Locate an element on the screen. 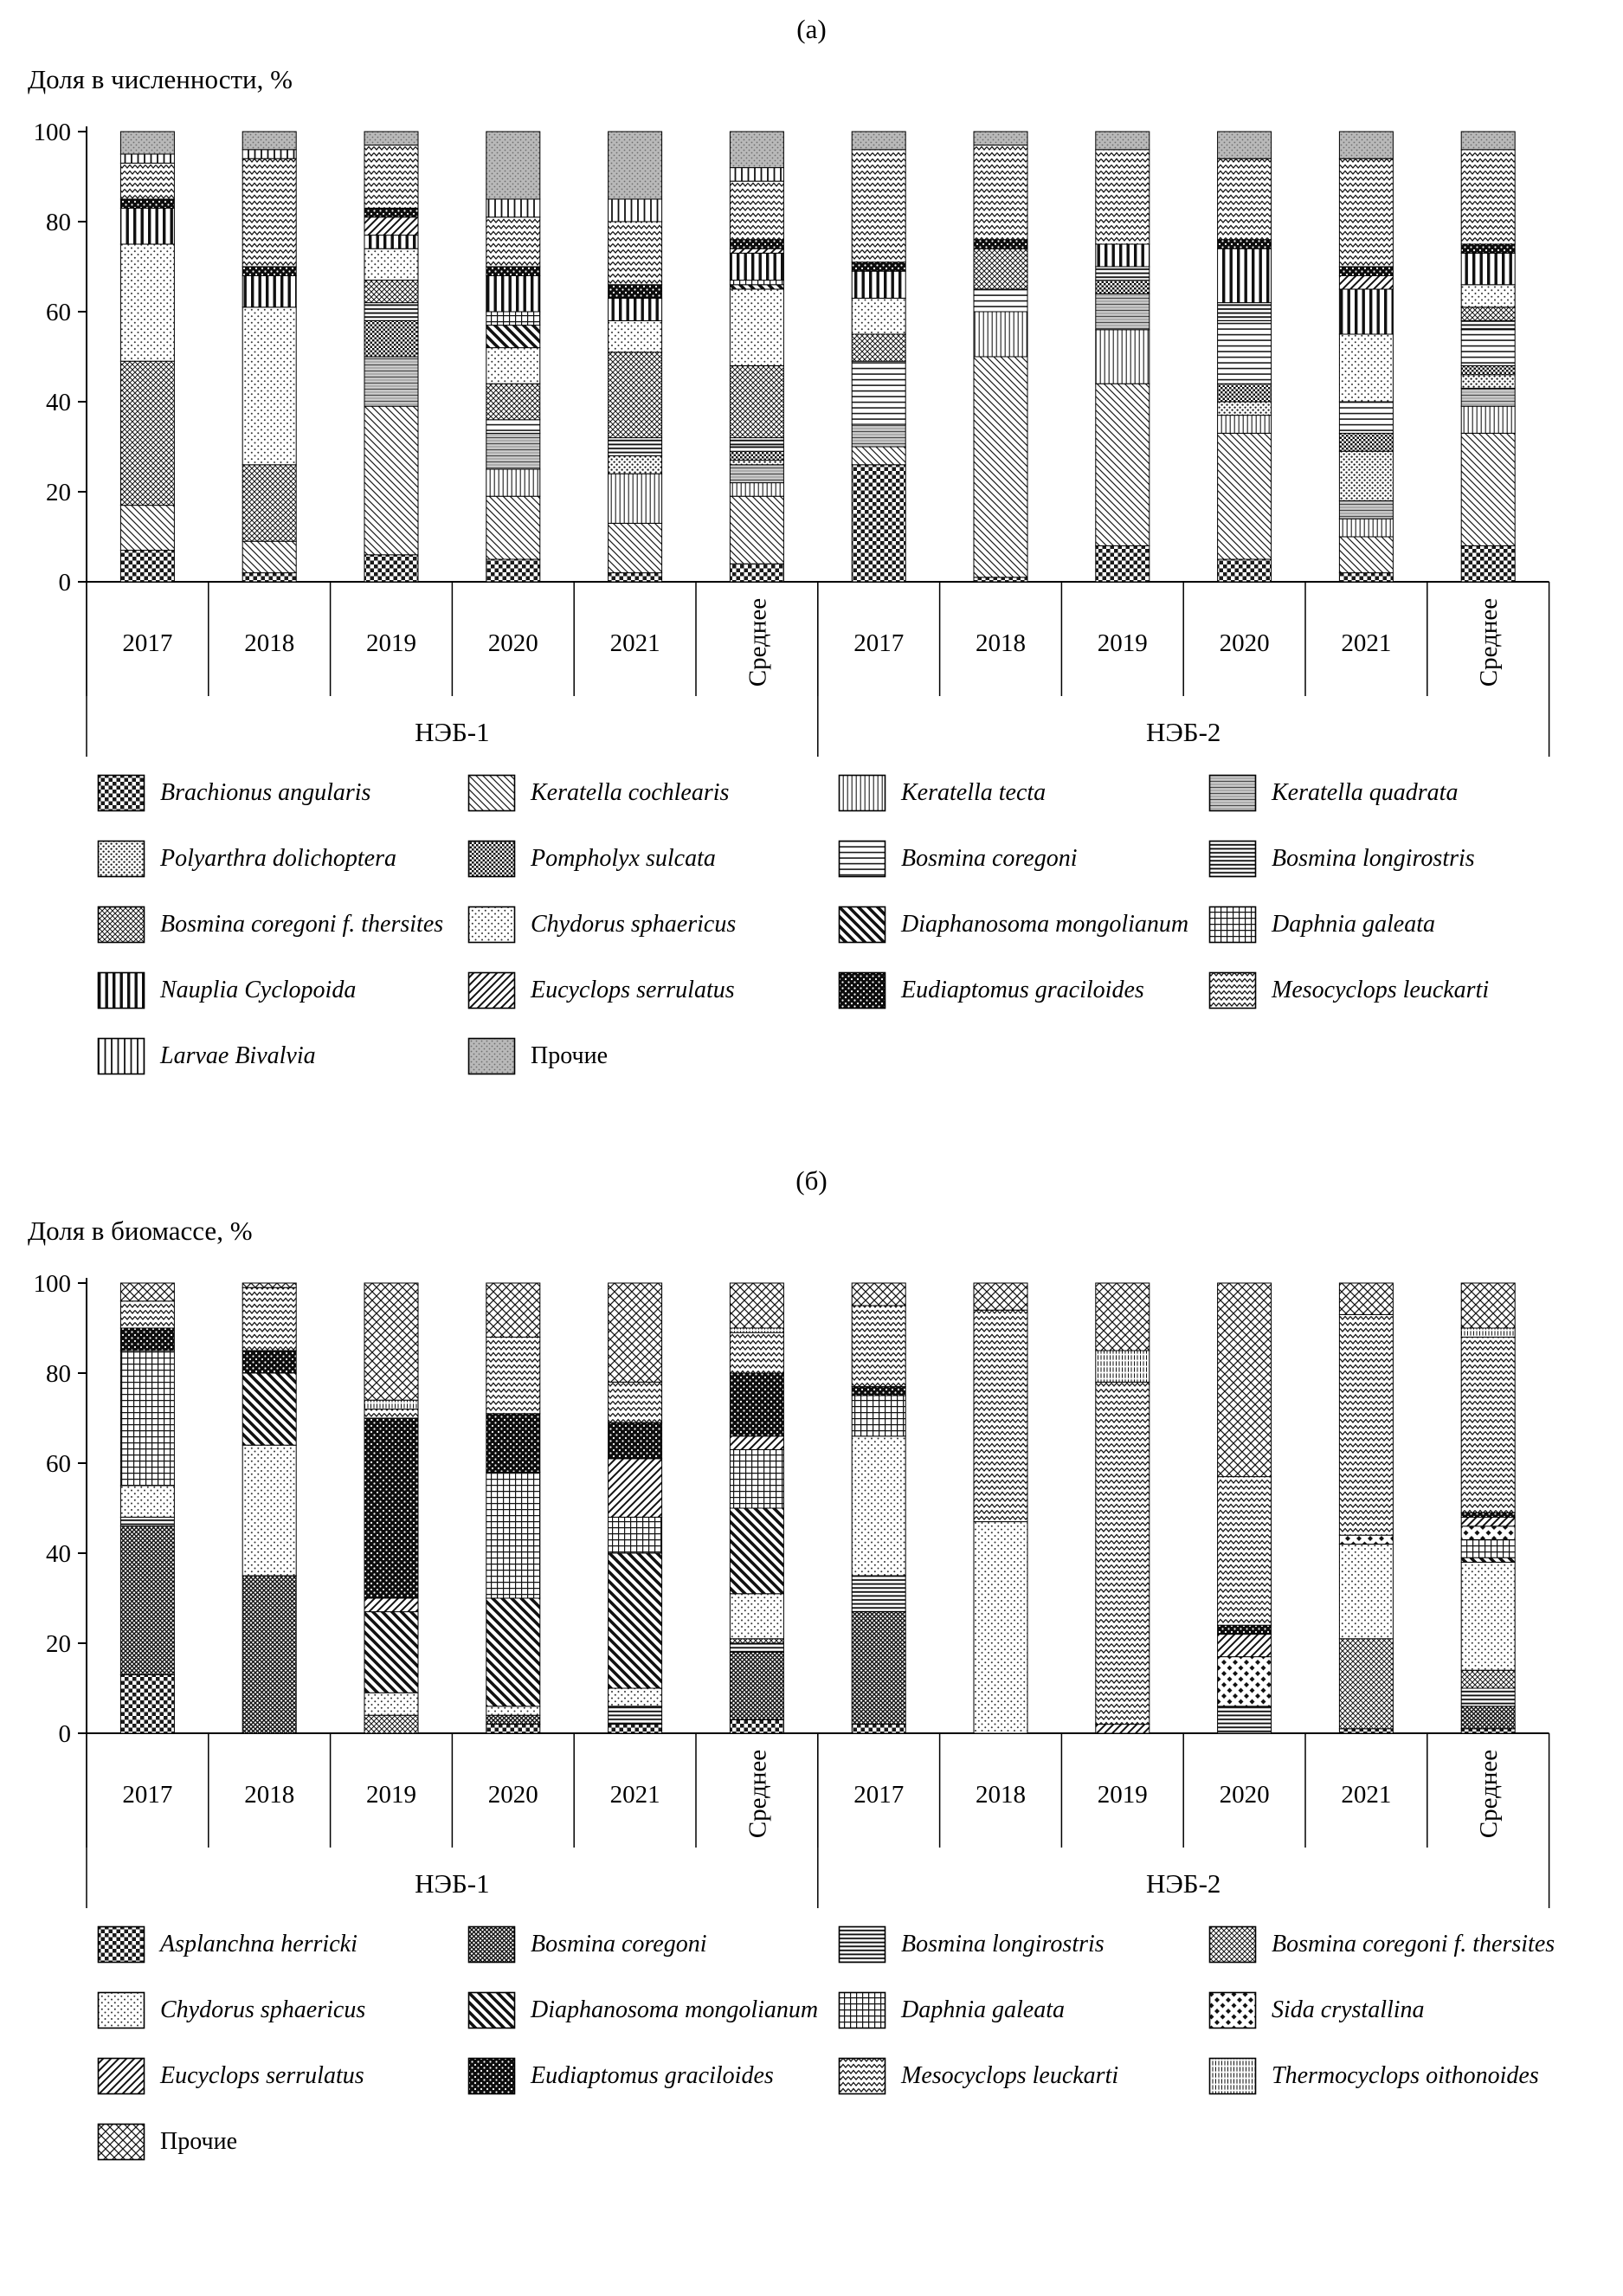  legend-item: Sida crystallina is located at coordinates (1393, 2010).